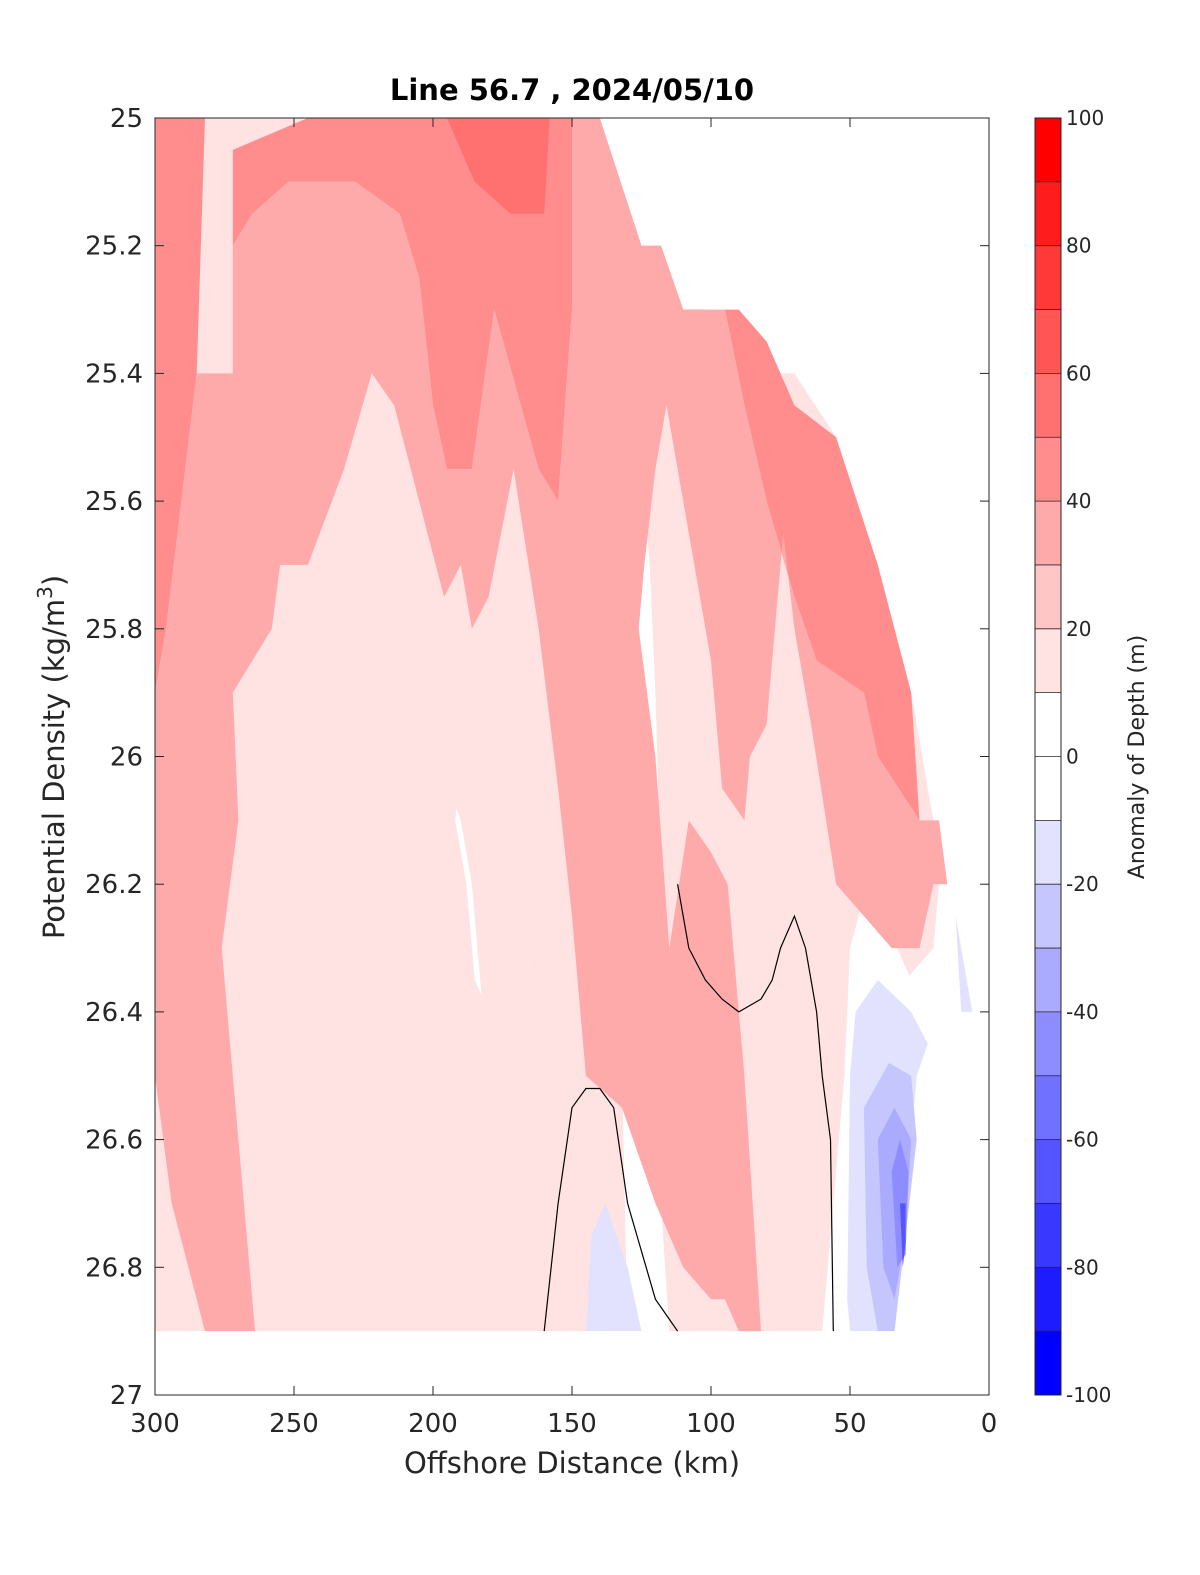 This screenshot has height=1575, width=1200. Describe the element at coordinates (114, 885) in the screenshot. I see `y-tick-label: 26.2` at that location.